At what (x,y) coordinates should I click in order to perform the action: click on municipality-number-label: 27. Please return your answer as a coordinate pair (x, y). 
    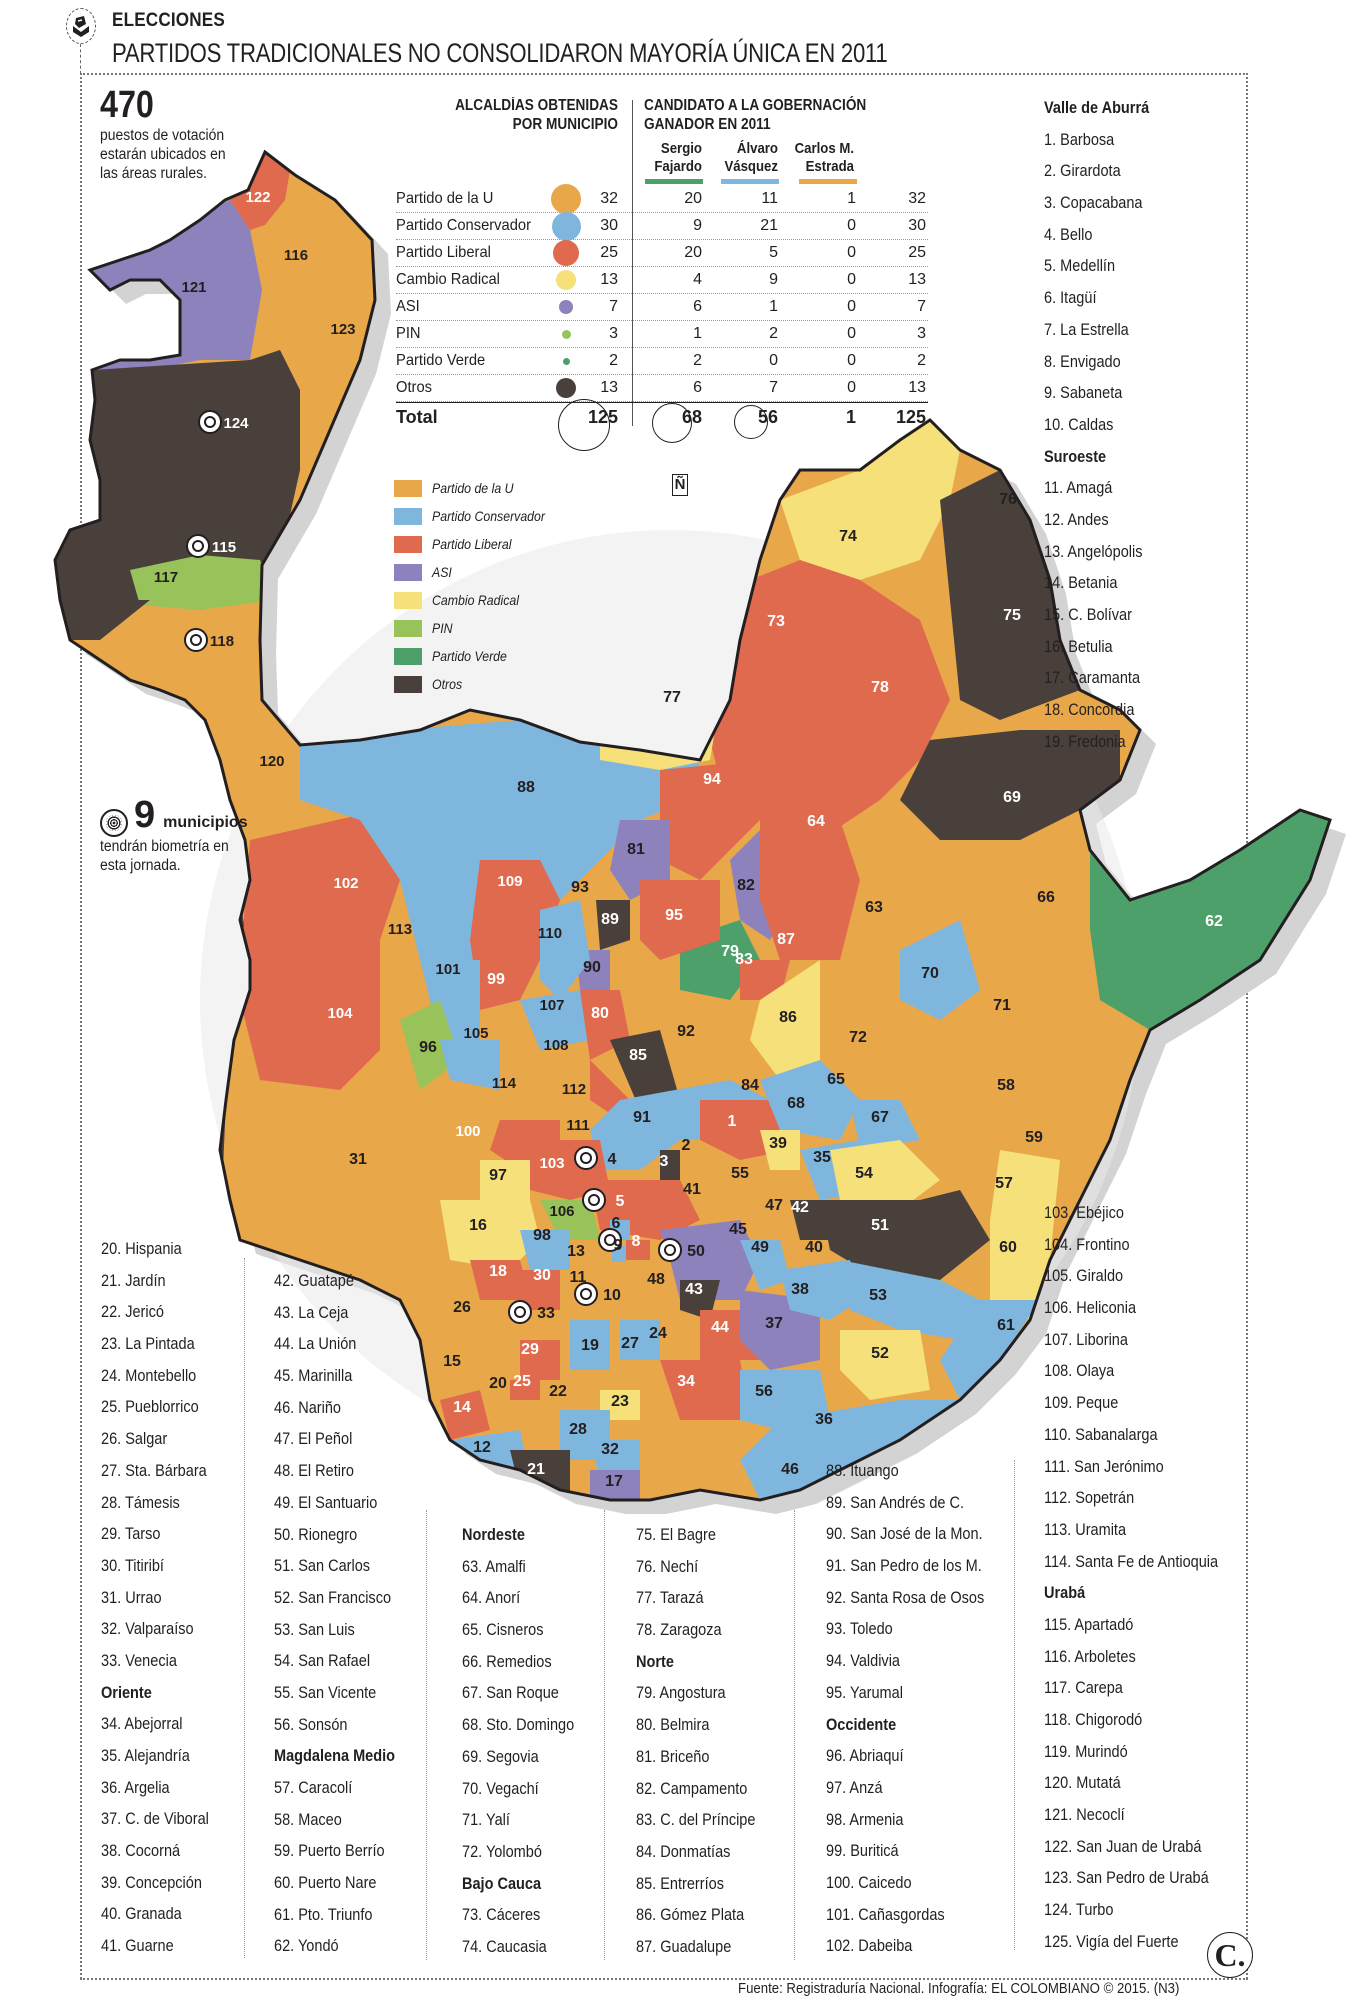
    Looking at the image, I should click on (630, 1343).